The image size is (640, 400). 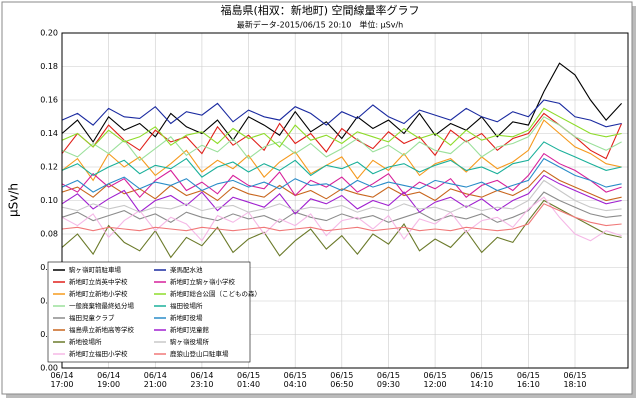 What do you see at coordinates (49, 33) in the screenshot?
I see `y-tick-label: 0.20` at bounding box center [49, 33].